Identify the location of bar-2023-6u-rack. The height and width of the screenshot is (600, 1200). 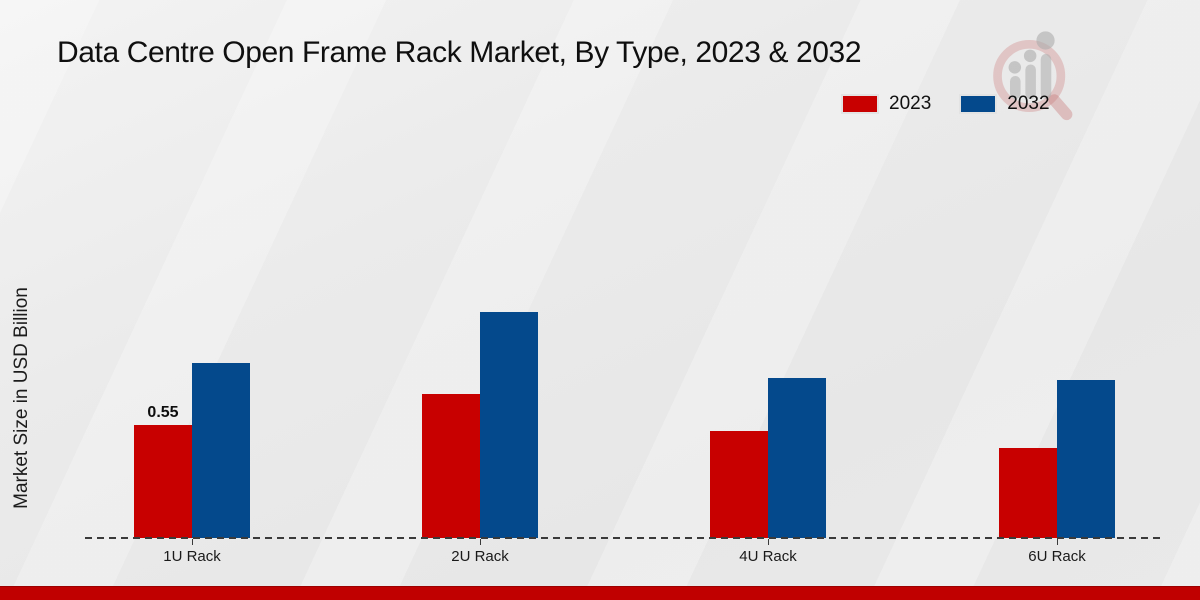
(1028, 493).